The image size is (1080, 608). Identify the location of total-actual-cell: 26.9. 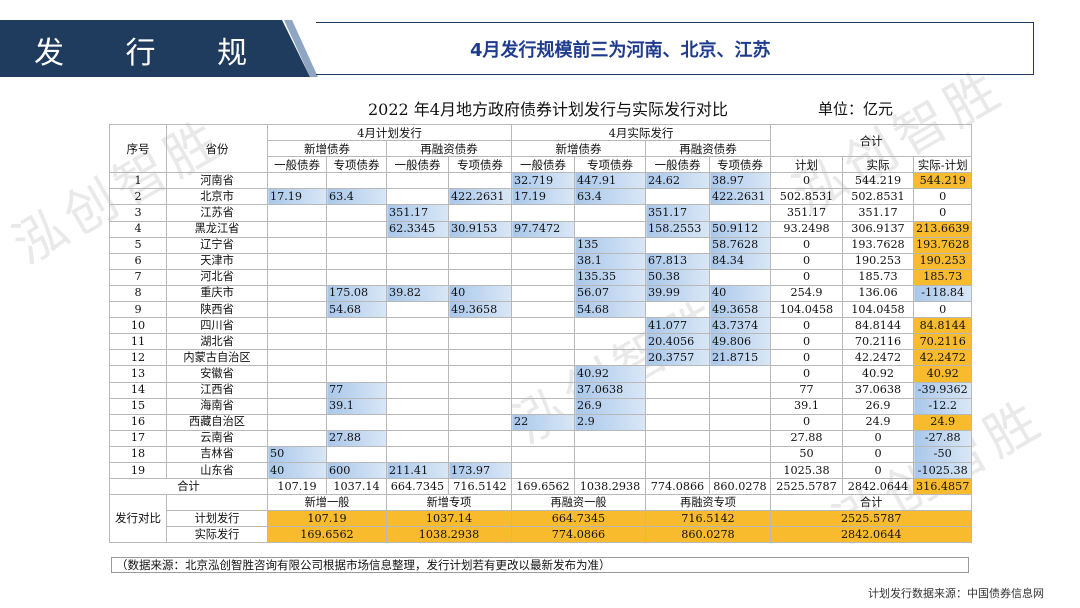
(878, 406).